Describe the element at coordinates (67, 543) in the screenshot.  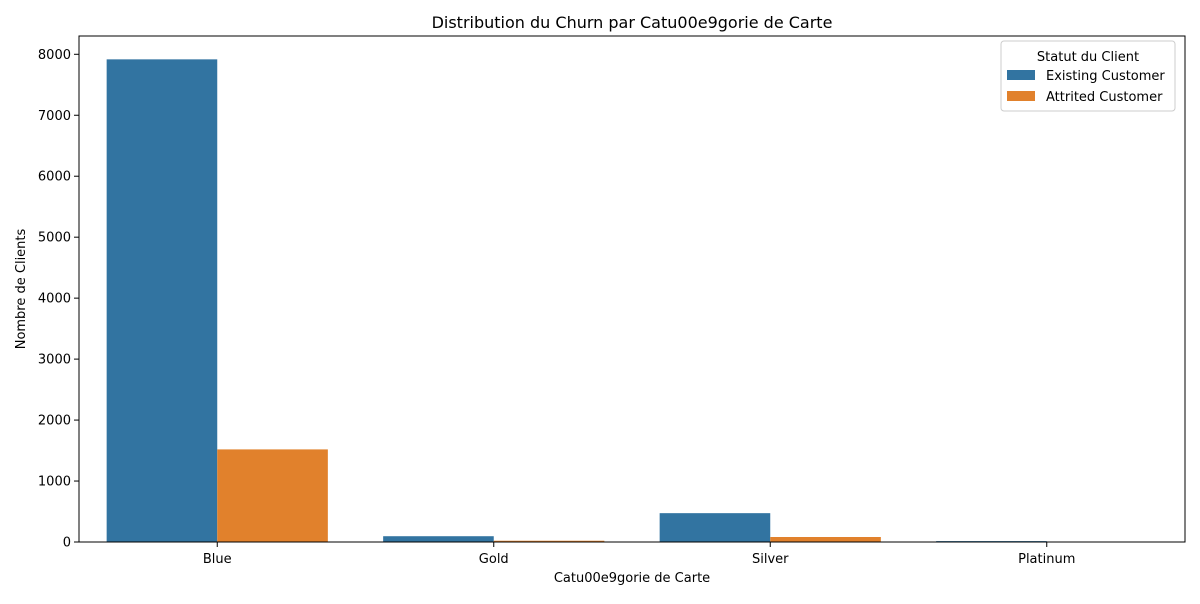
I see `y-tick-label: 0` at that location.